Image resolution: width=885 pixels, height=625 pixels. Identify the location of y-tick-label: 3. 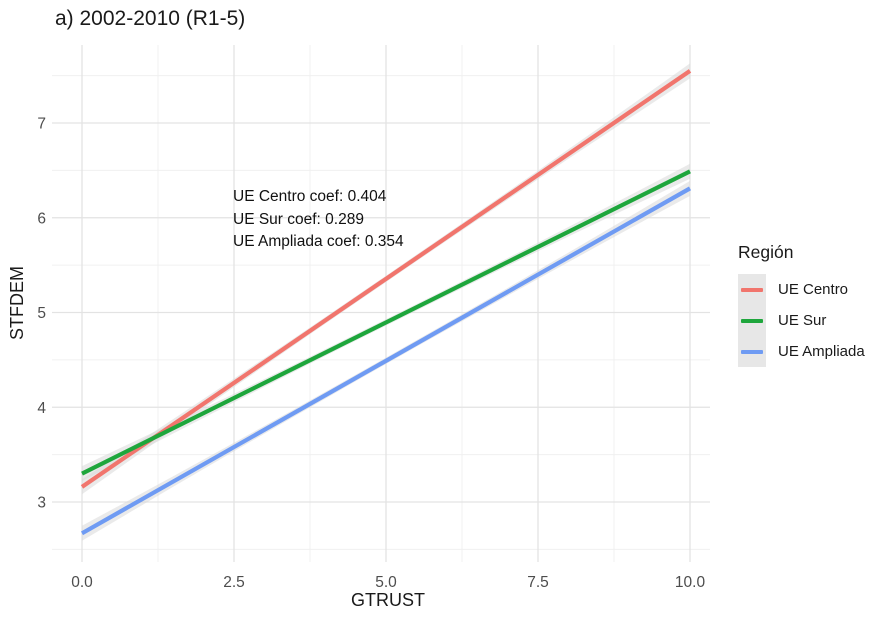
(41, 503).